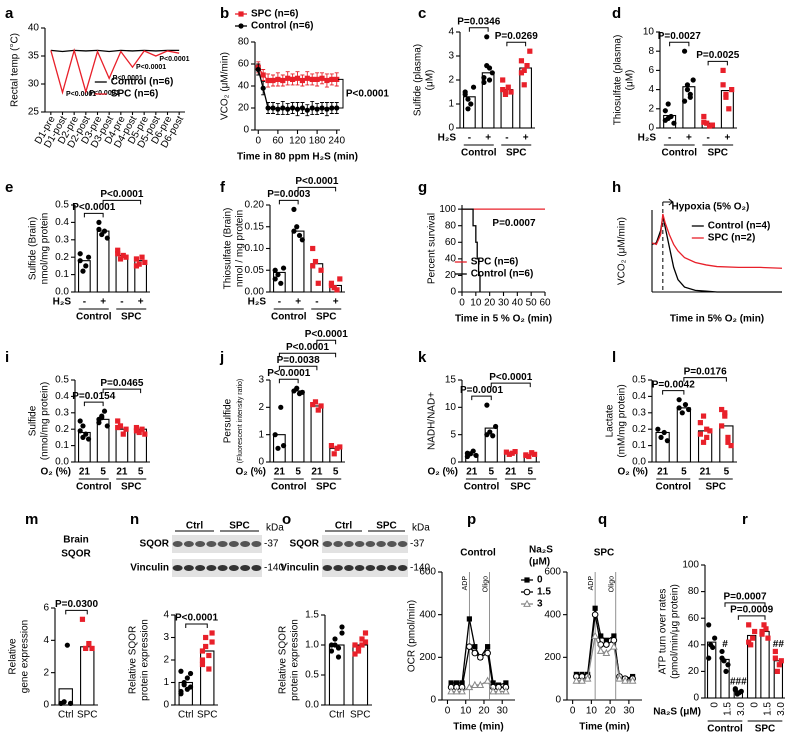 This screenshot has height=736, width=790. I want to click on y-axis-label: Persulfide, so click(228, 420).